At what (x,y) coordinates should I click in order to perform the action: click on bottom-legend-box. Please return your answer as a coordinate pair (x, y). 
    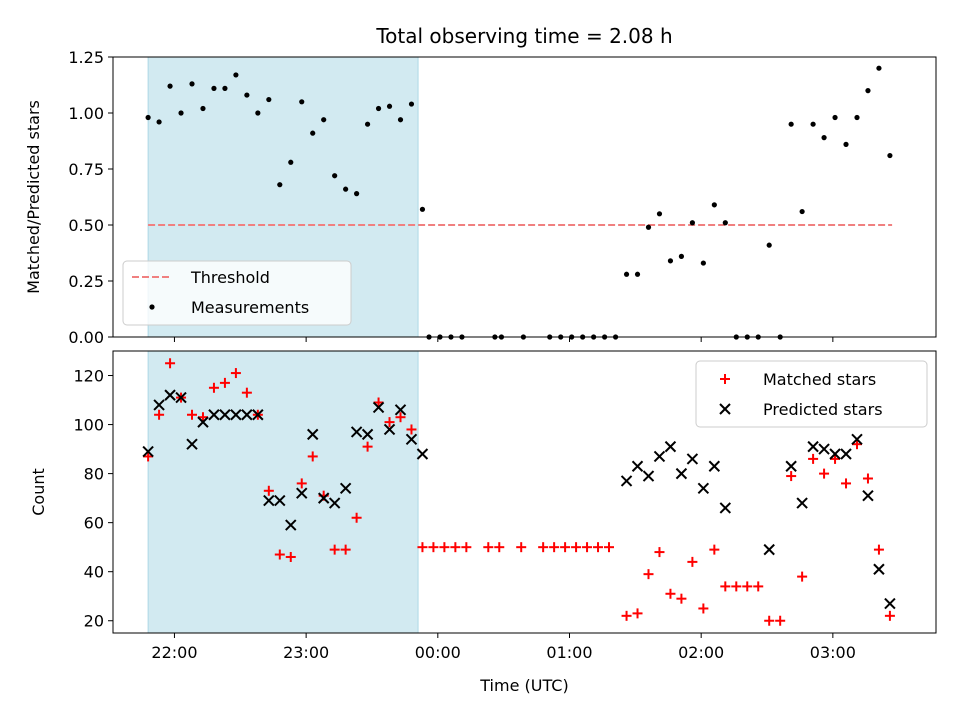
    Looking at the image, I should click on (811, 394).